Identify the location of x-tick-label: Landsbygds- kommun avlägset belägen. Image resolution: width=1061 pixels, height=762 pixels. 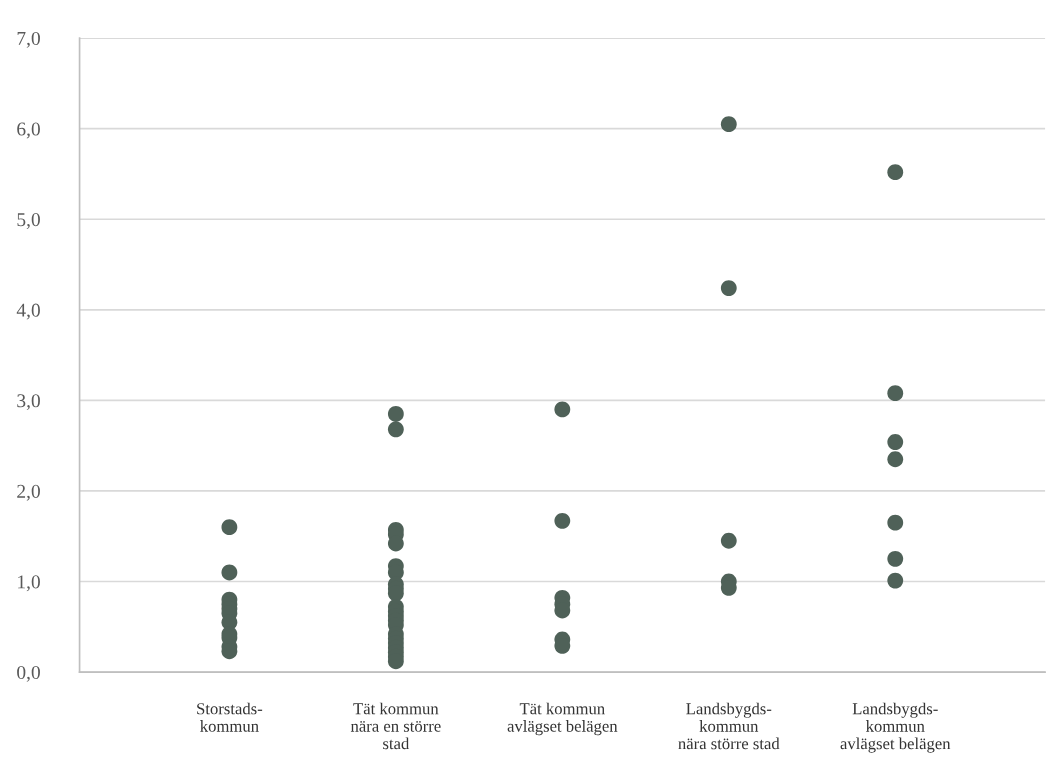
(895, 727).